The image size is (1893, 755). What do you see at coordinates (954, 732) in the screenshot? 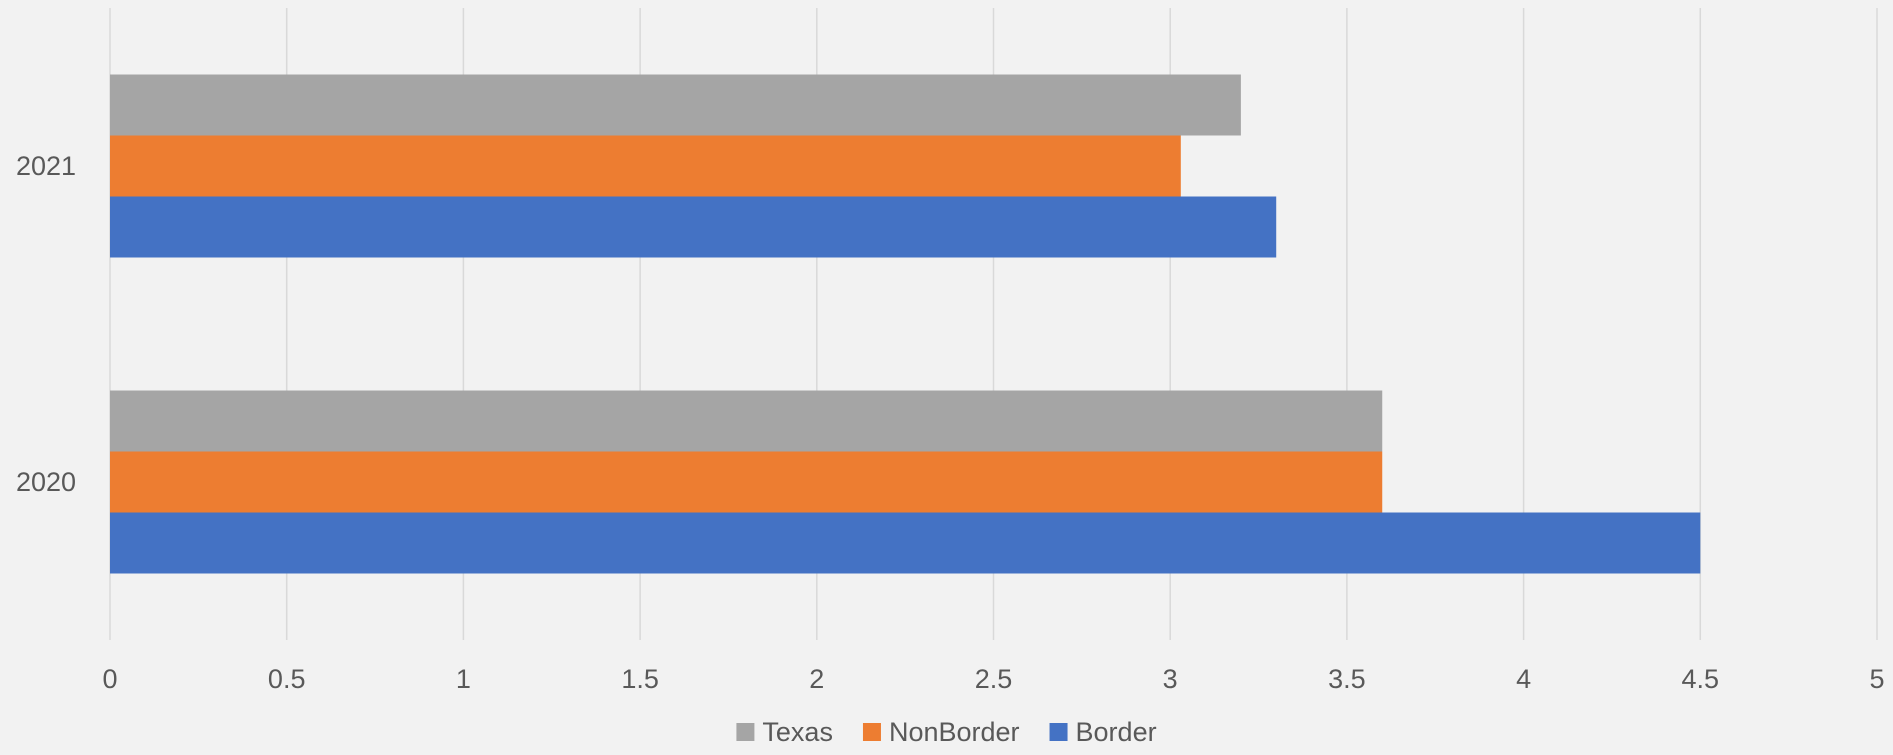
I see `legend-label: NonBorder` at bounding box center [954, 732].